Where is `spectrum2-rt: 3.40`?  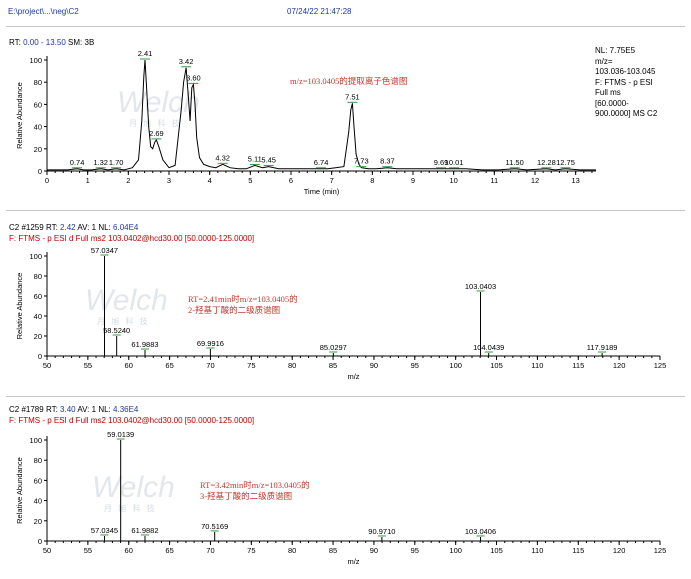 spectrum2-rt: 3.40 is located at coordinates (68, 409).